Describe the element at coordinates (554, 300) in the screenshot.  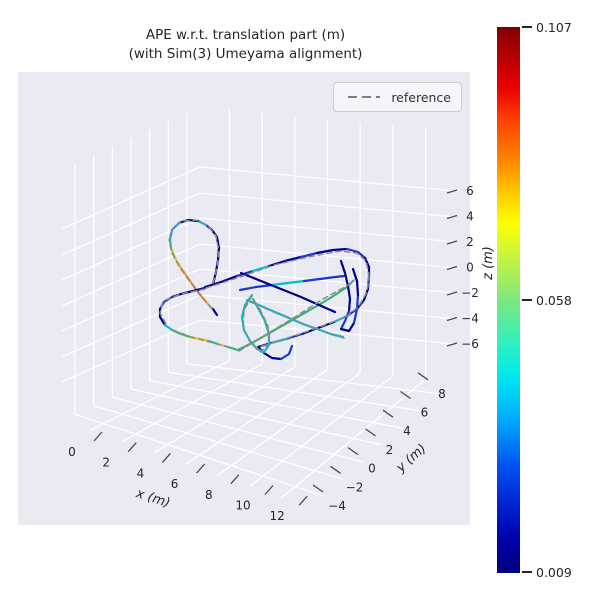
I see `colorbar-tick-label-median: 0.058` at that location.